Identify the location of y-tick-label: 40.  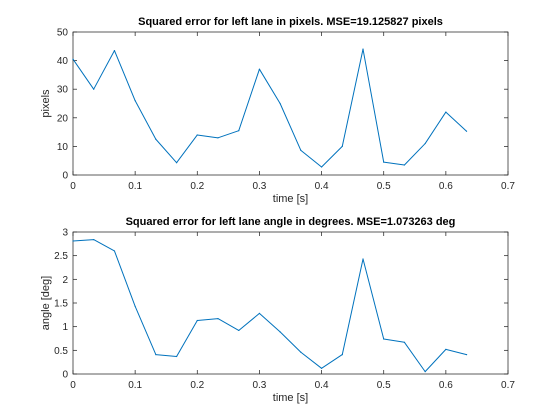
(63, 61).